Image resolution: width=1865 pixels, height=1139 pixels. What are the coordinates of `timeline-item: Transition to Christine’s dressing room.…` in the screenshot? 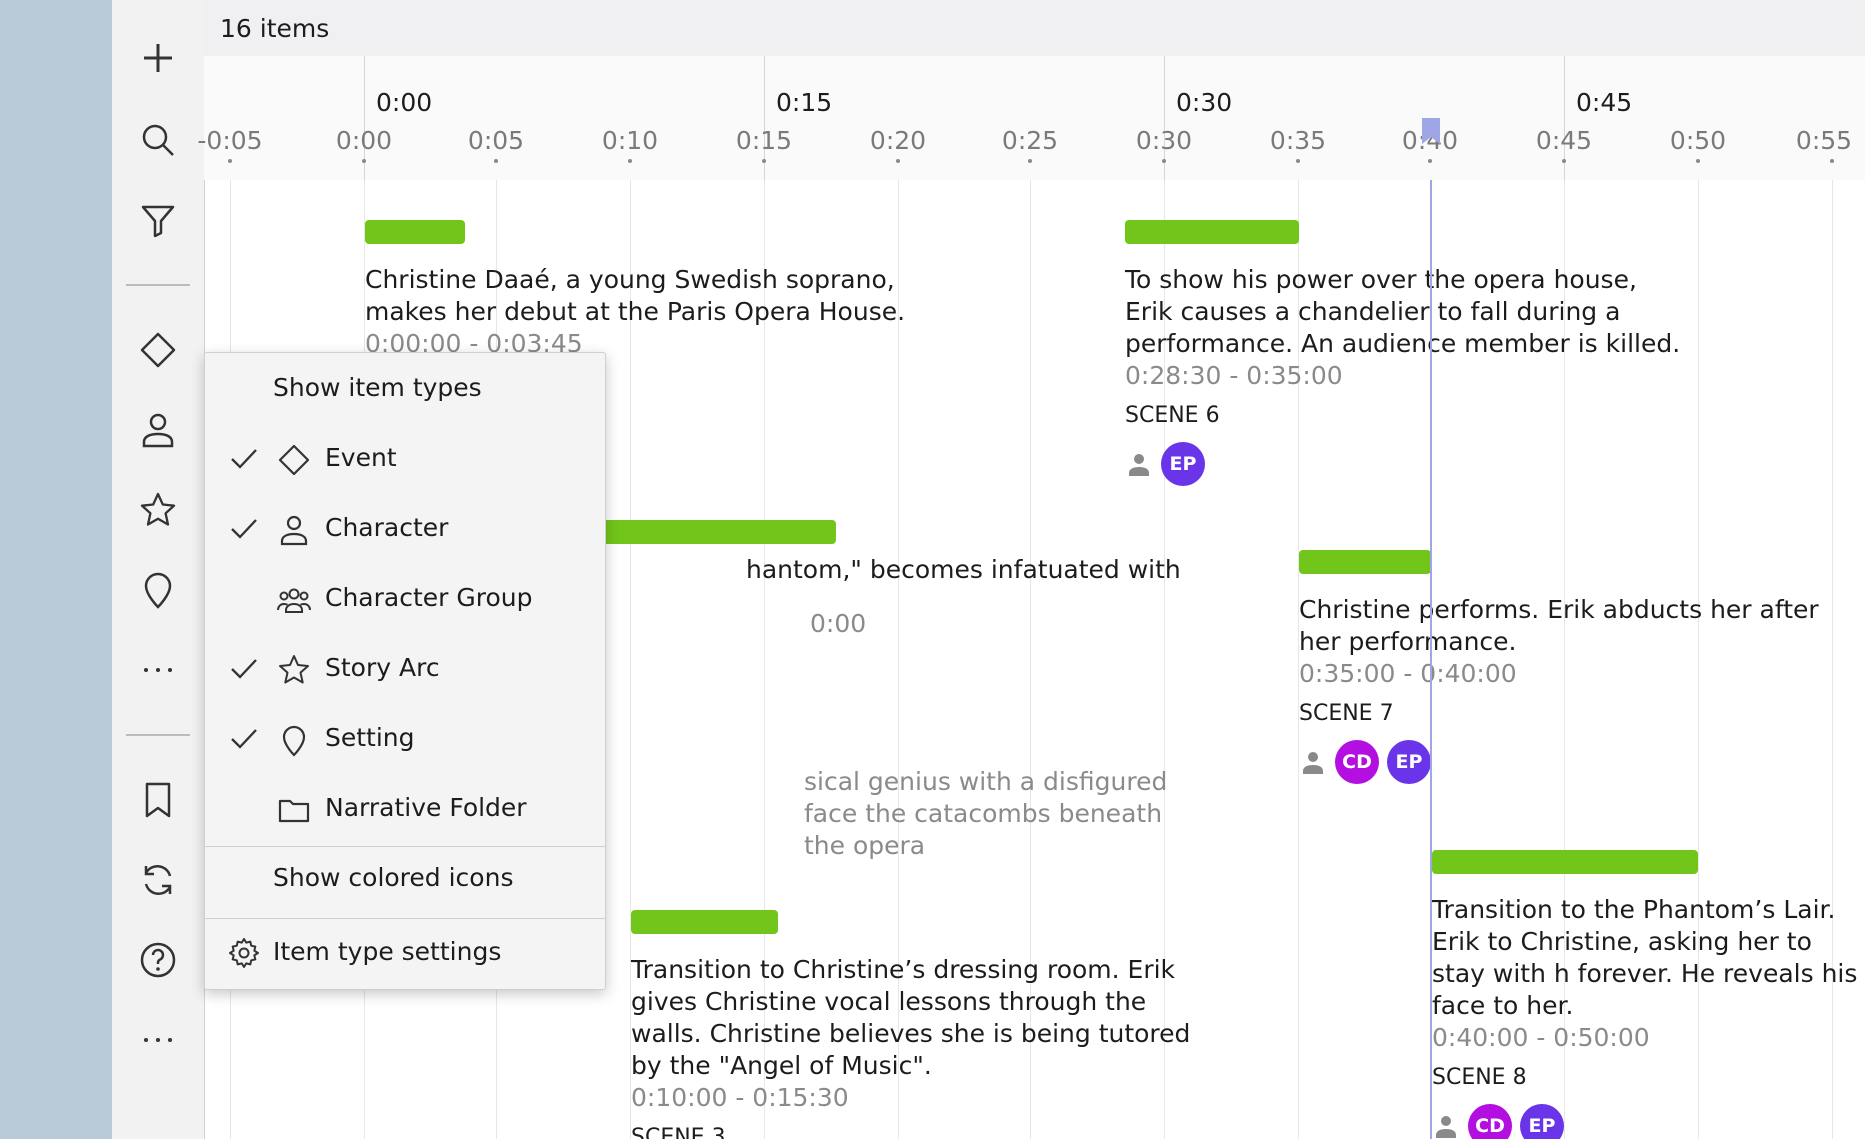 It's located at (921, 1024).